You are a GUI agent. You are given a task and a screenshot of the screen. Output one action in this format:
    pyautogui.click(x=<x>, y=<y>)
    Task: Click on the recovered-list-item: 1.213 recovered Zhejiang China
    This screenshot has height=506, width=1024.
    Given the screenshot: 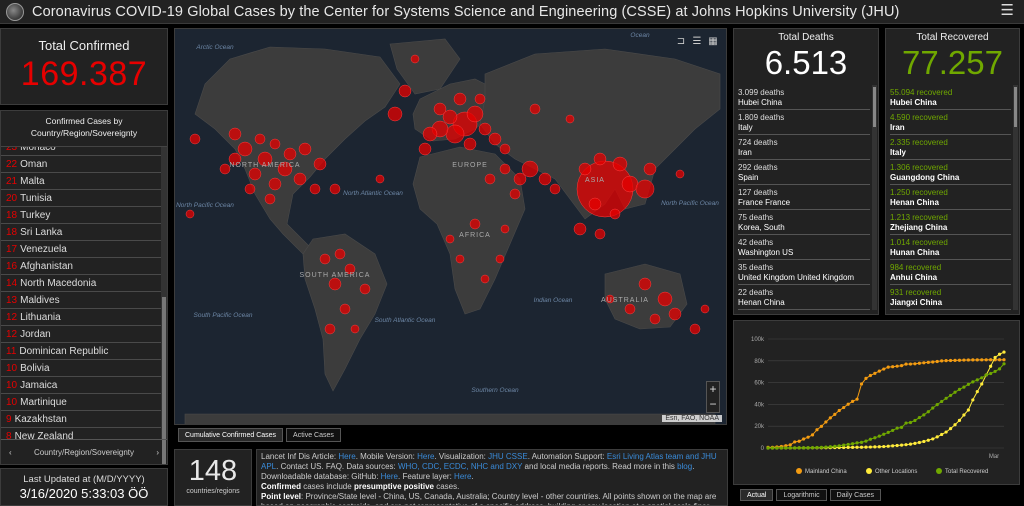 What is the action you would take?
    pyautogui.click(x=950, y=222)
    